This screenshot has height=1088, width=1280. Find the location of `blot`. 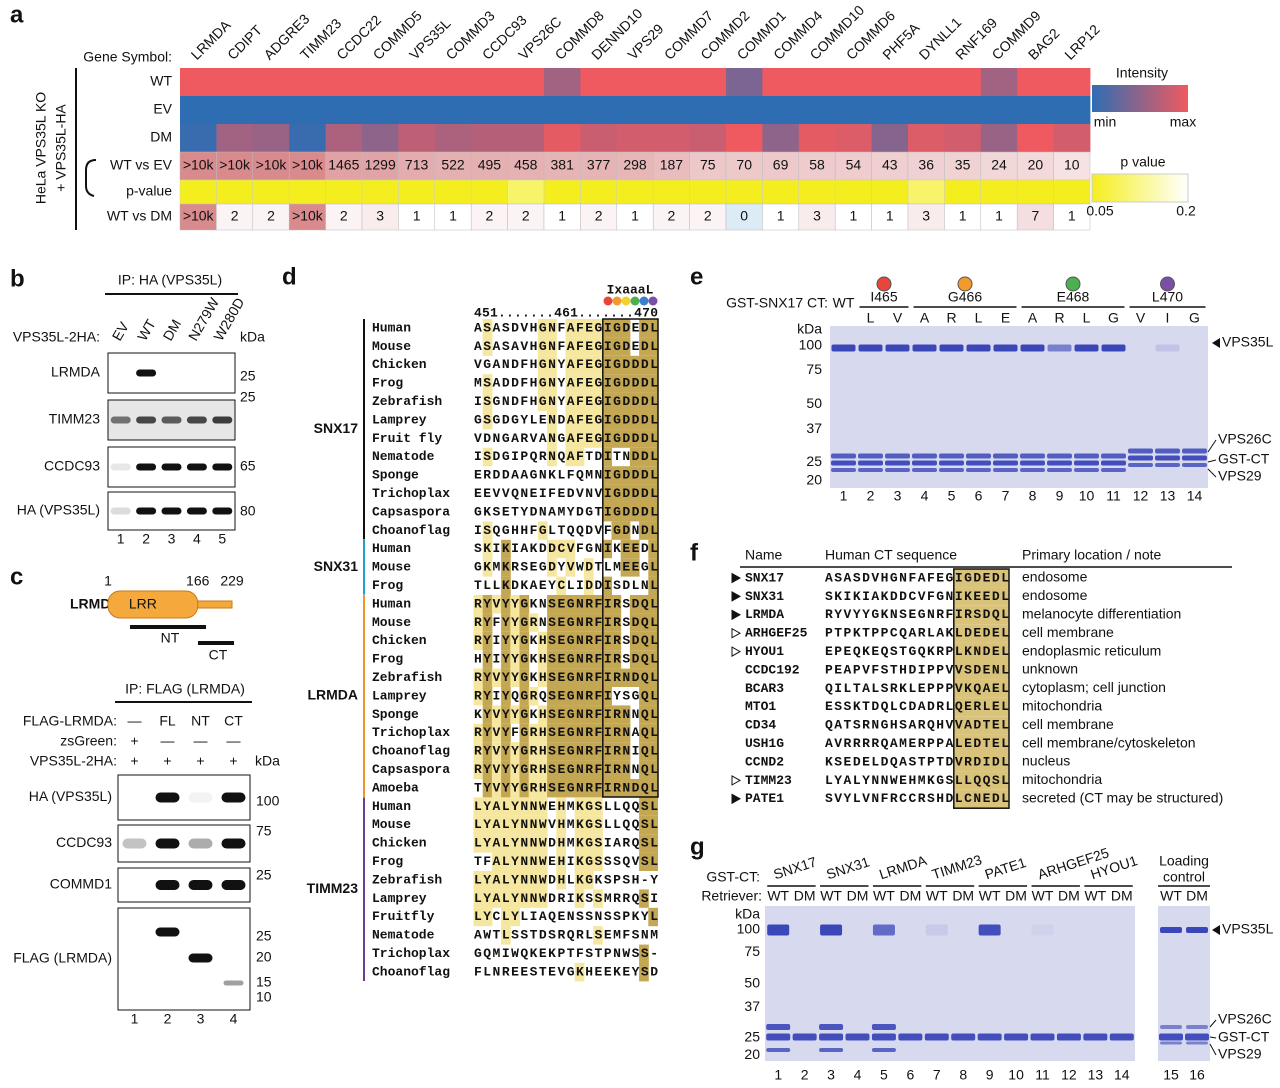

blot is located at coordinates (184, 959).